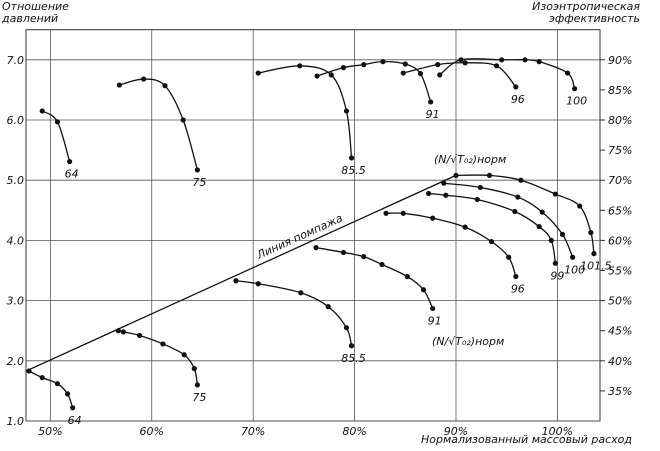  Describe the element at coordinates (596, 266) in the screenshot. I see `series-label: 101.5` at that location.